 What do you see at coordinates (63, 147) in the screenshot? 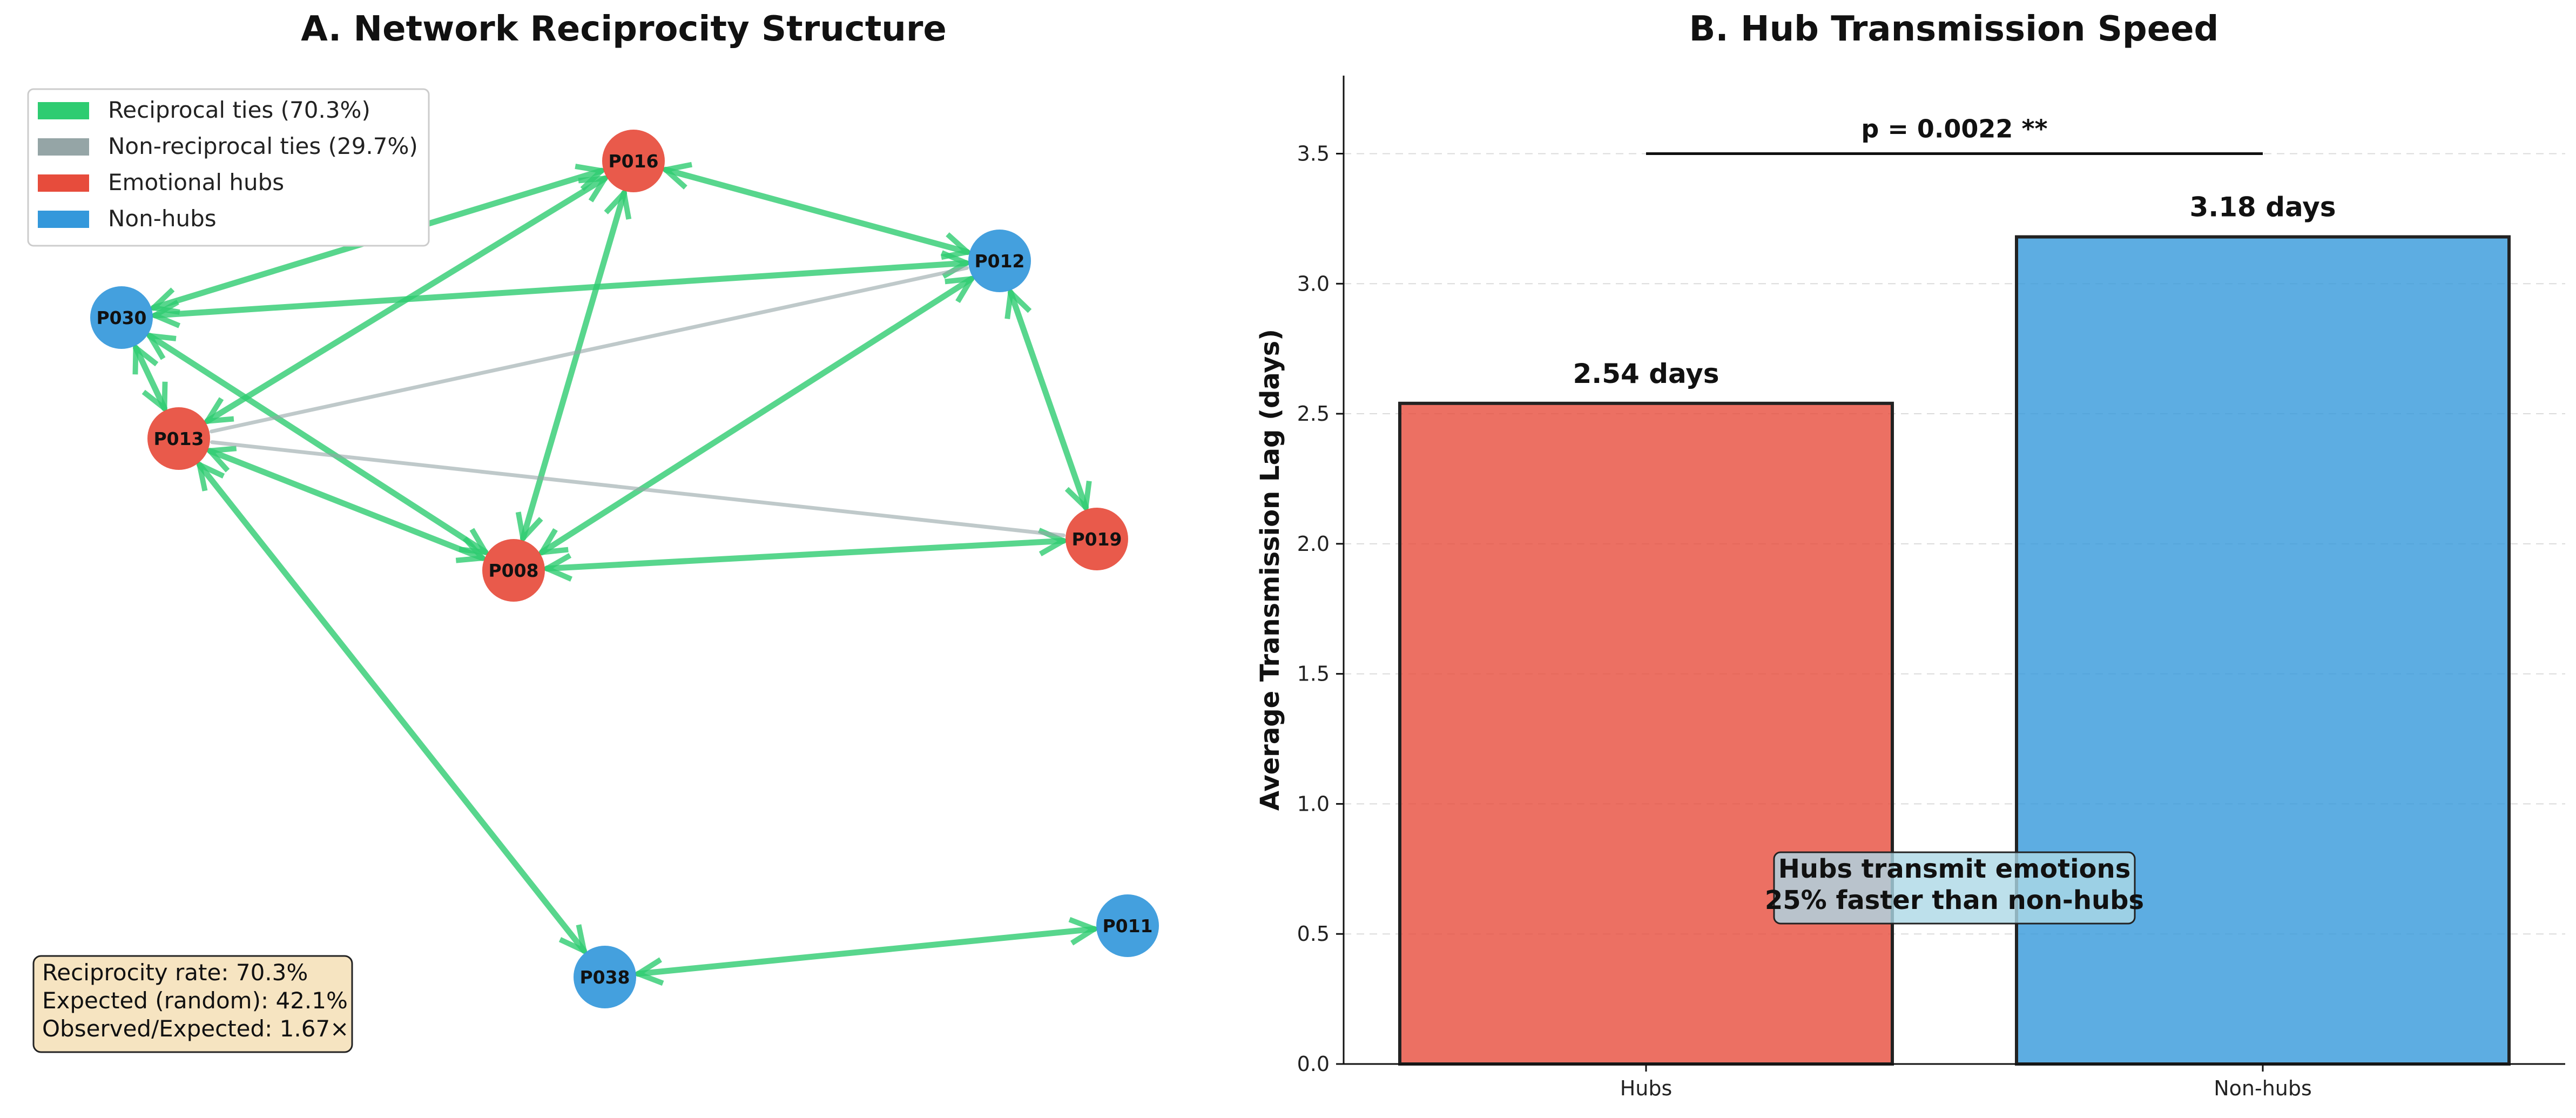
I see `legend-swatch-nonreciprocal` at bounding box center [63, 147].